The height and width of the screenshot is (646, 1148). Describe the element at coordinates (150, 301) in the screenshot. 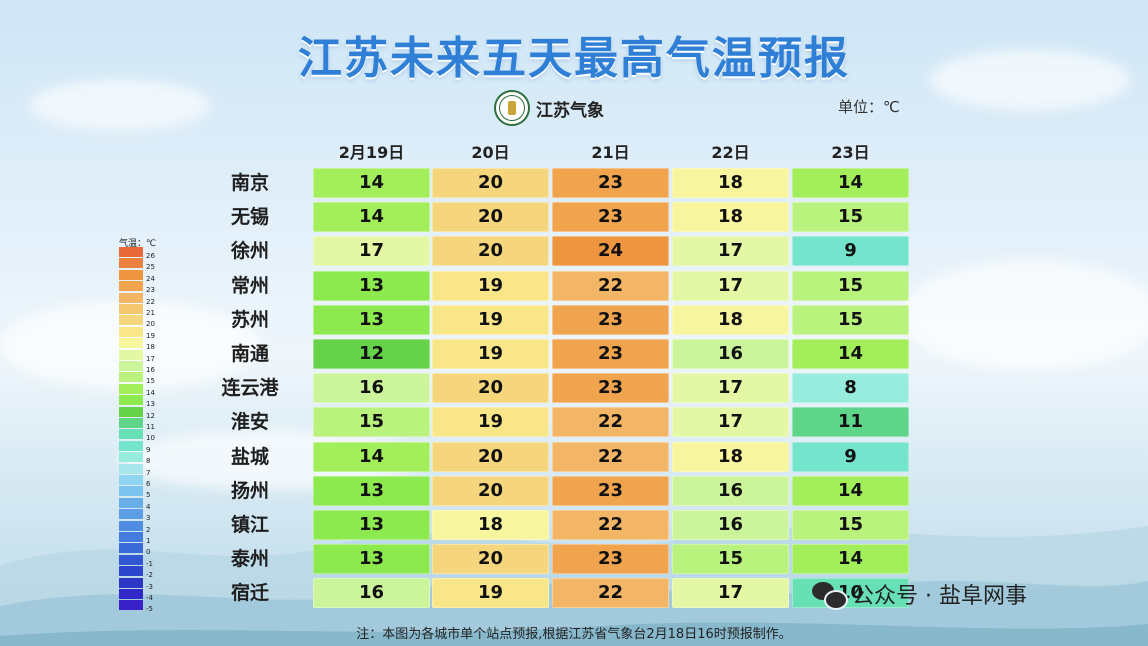

I see `legend-tick-label: 22` at that location.